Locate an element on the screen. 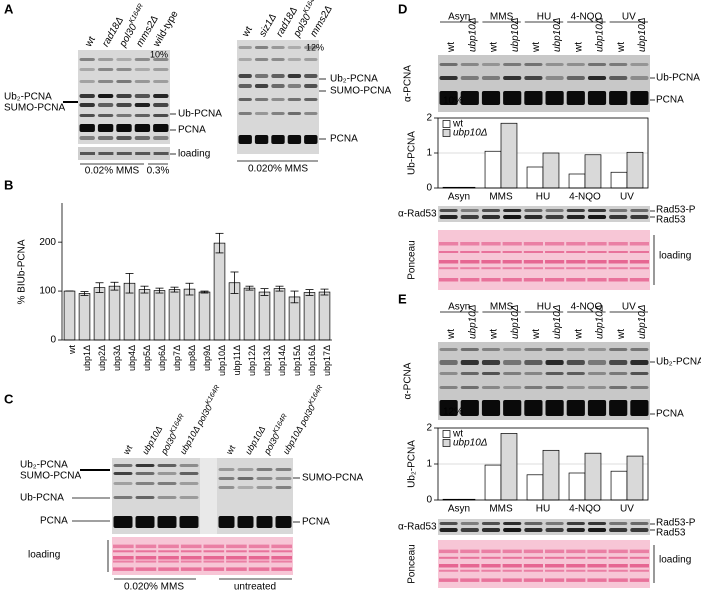 The height and width of the screenshot is (592, 701). legend-swatch is located at coordinates (446, 124).